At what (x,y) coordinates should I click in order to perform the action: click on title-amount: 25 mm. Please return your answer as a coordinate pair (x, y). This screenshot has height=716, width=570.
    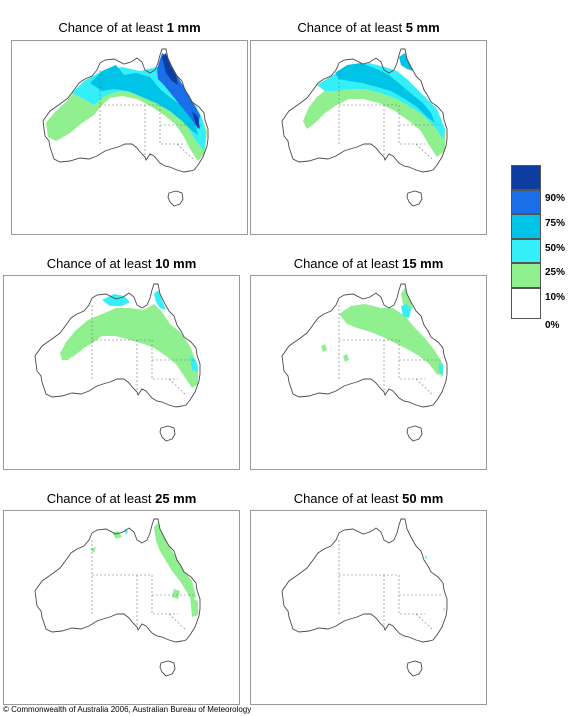
    Looking at the image, I should click on (176, 498).